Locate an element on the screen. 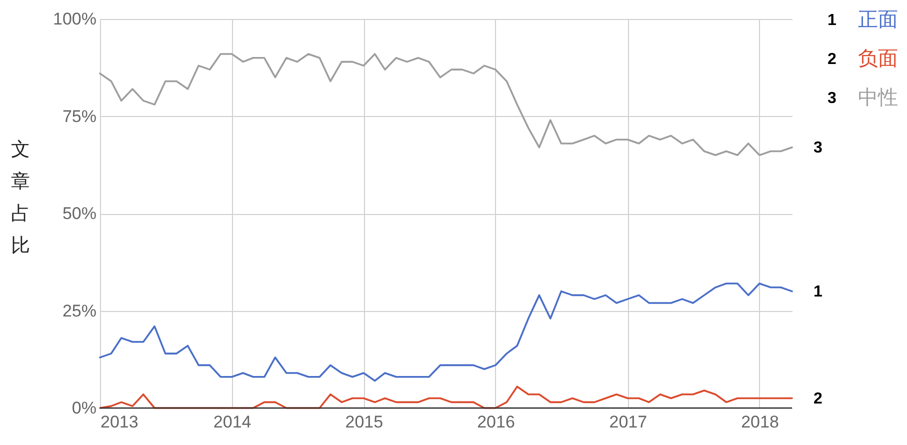  y-tick-label: 25% is located at coordinates (79, 310).